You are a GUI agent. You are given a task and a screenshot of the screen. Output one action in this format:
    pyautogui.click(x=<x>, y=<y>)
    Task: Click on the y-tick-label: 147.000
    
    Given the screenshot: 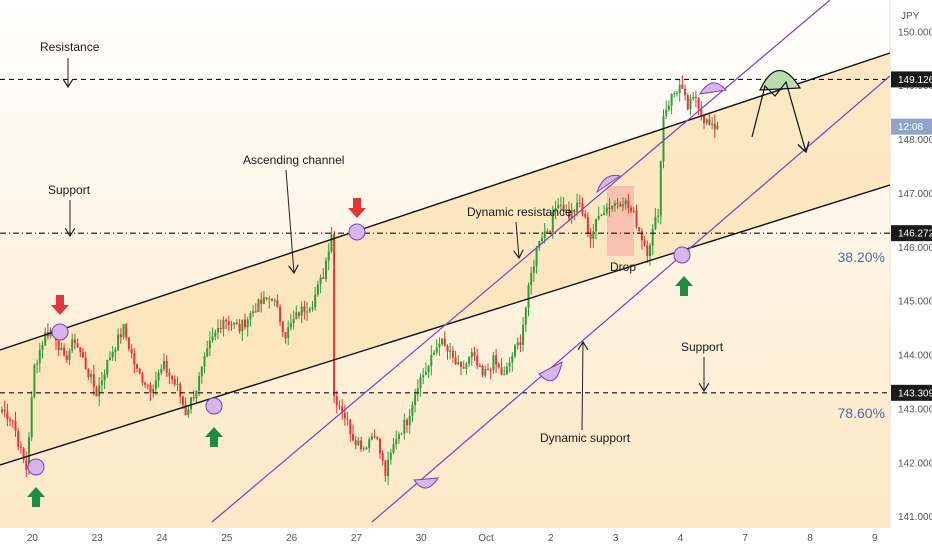 What is the action you would take?
    pyautogui.click(x=915, y=194)
    